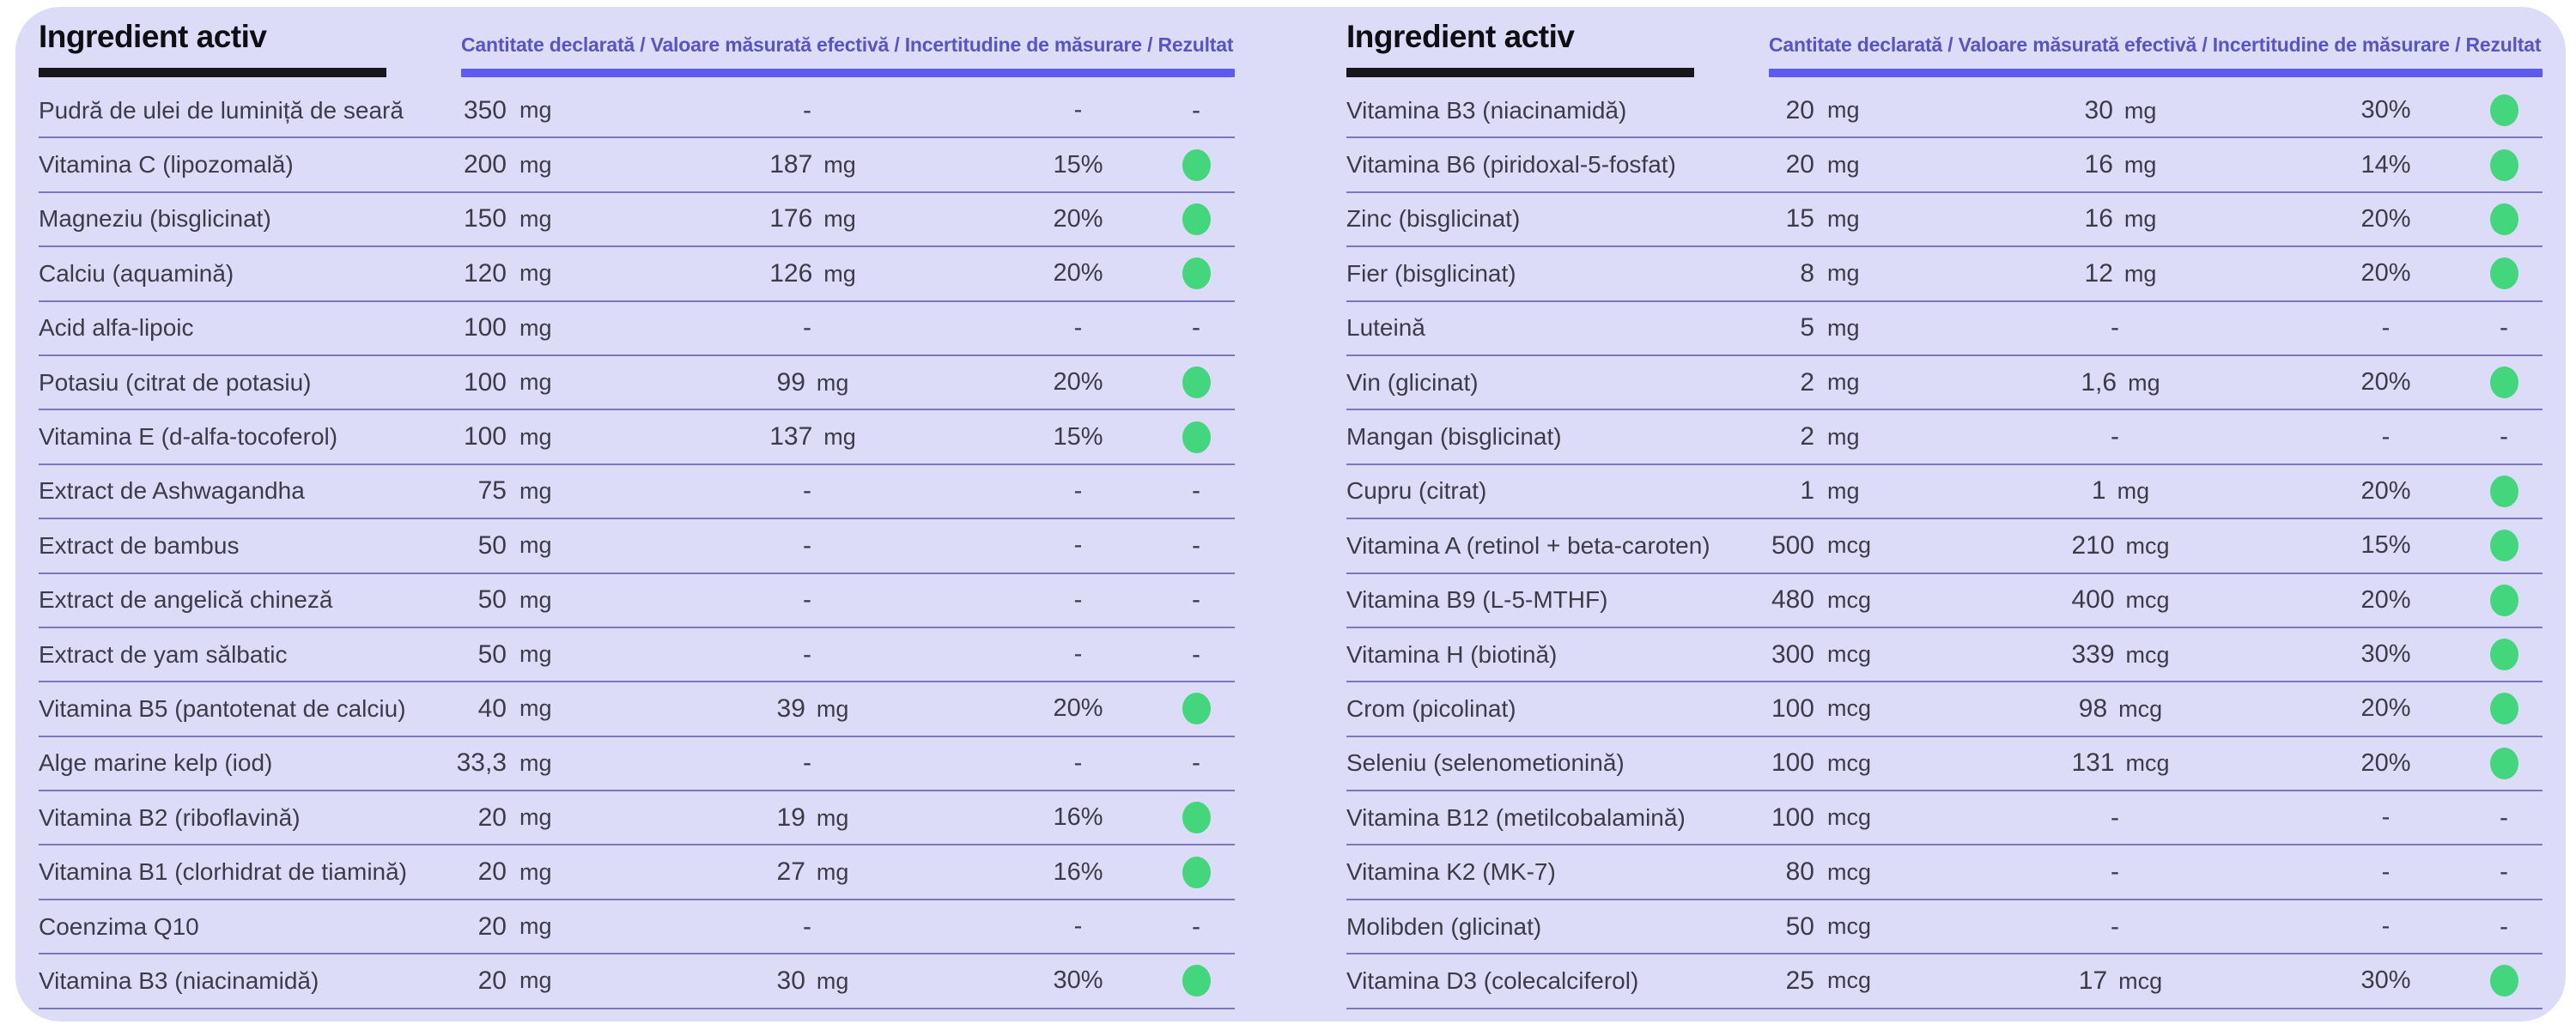  I want to click on declared-quantity: 500, so click(1792, 545).